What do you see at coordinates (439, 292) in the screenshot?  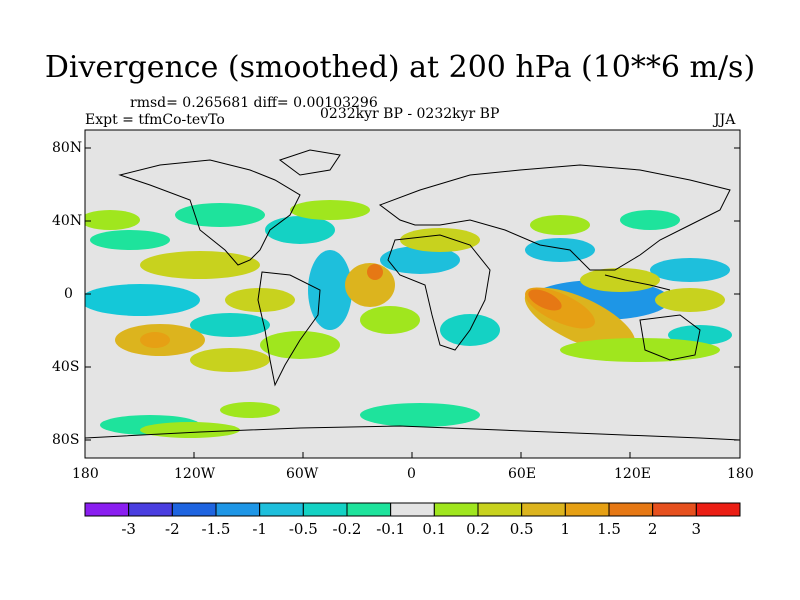 I see `africa-outline` at bounding box center [439, 292].